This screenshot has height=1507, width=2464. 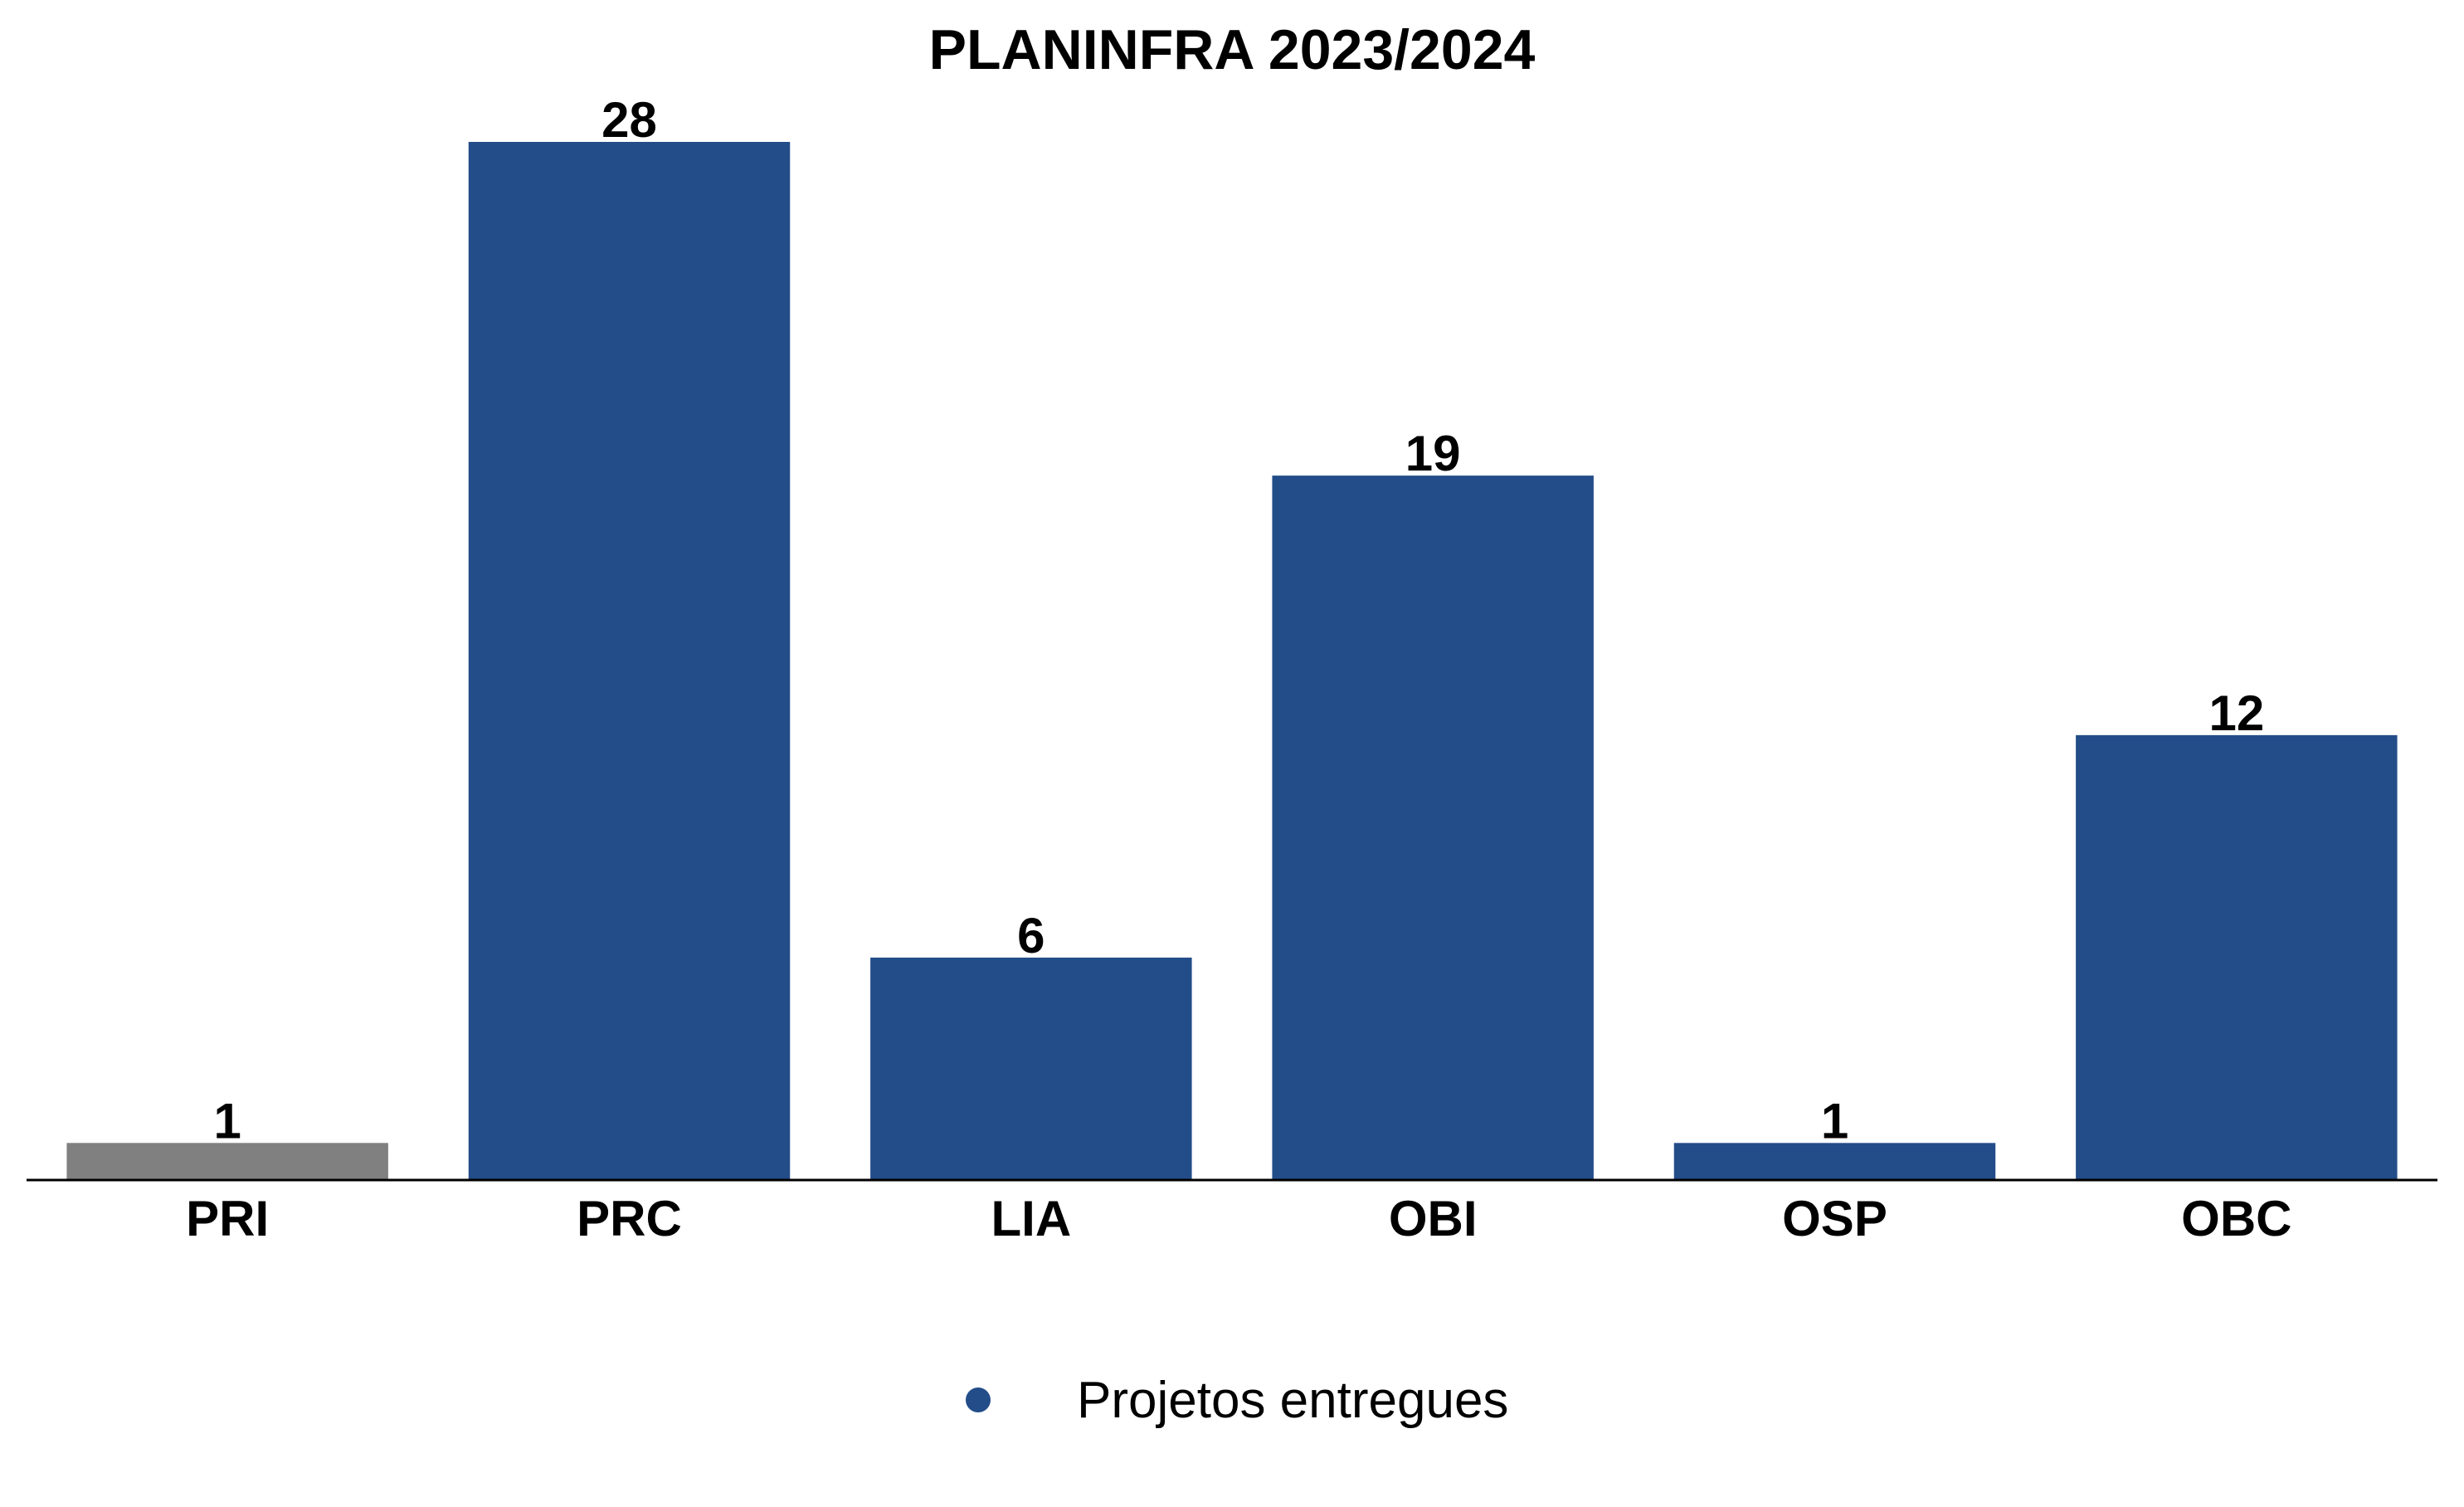 I want to click on legend-marker-icon, so click(x=978, y=1400).